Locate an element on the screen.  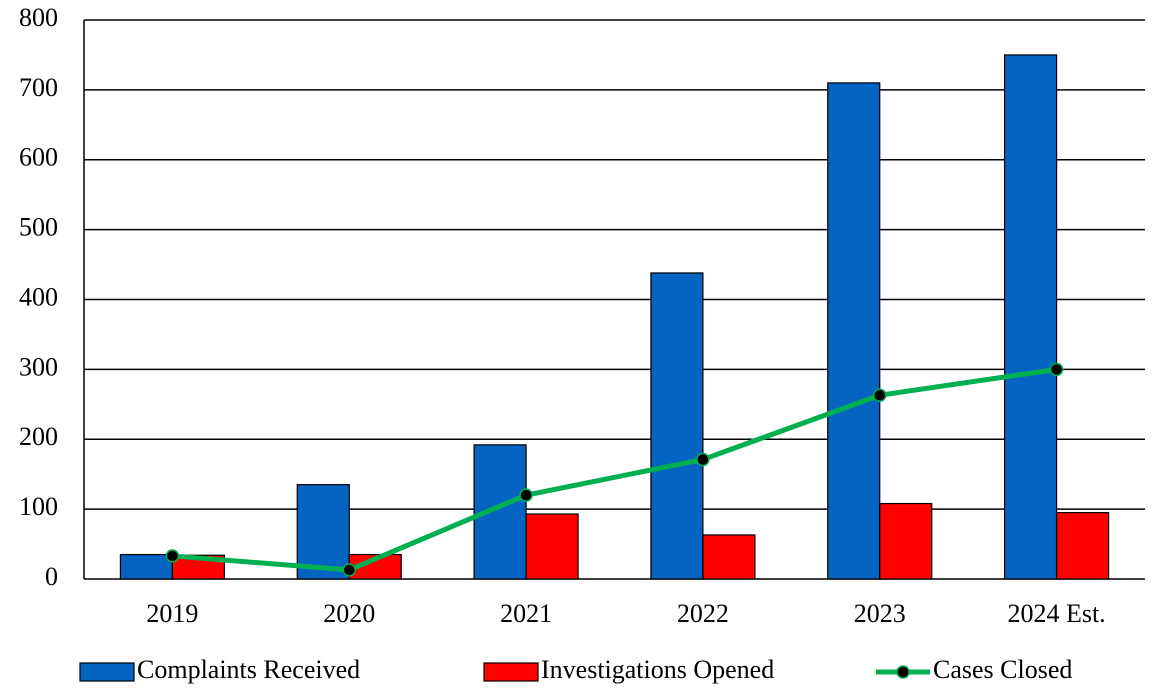
x-tick-label: 2021 is located at coordinates (526, 613).